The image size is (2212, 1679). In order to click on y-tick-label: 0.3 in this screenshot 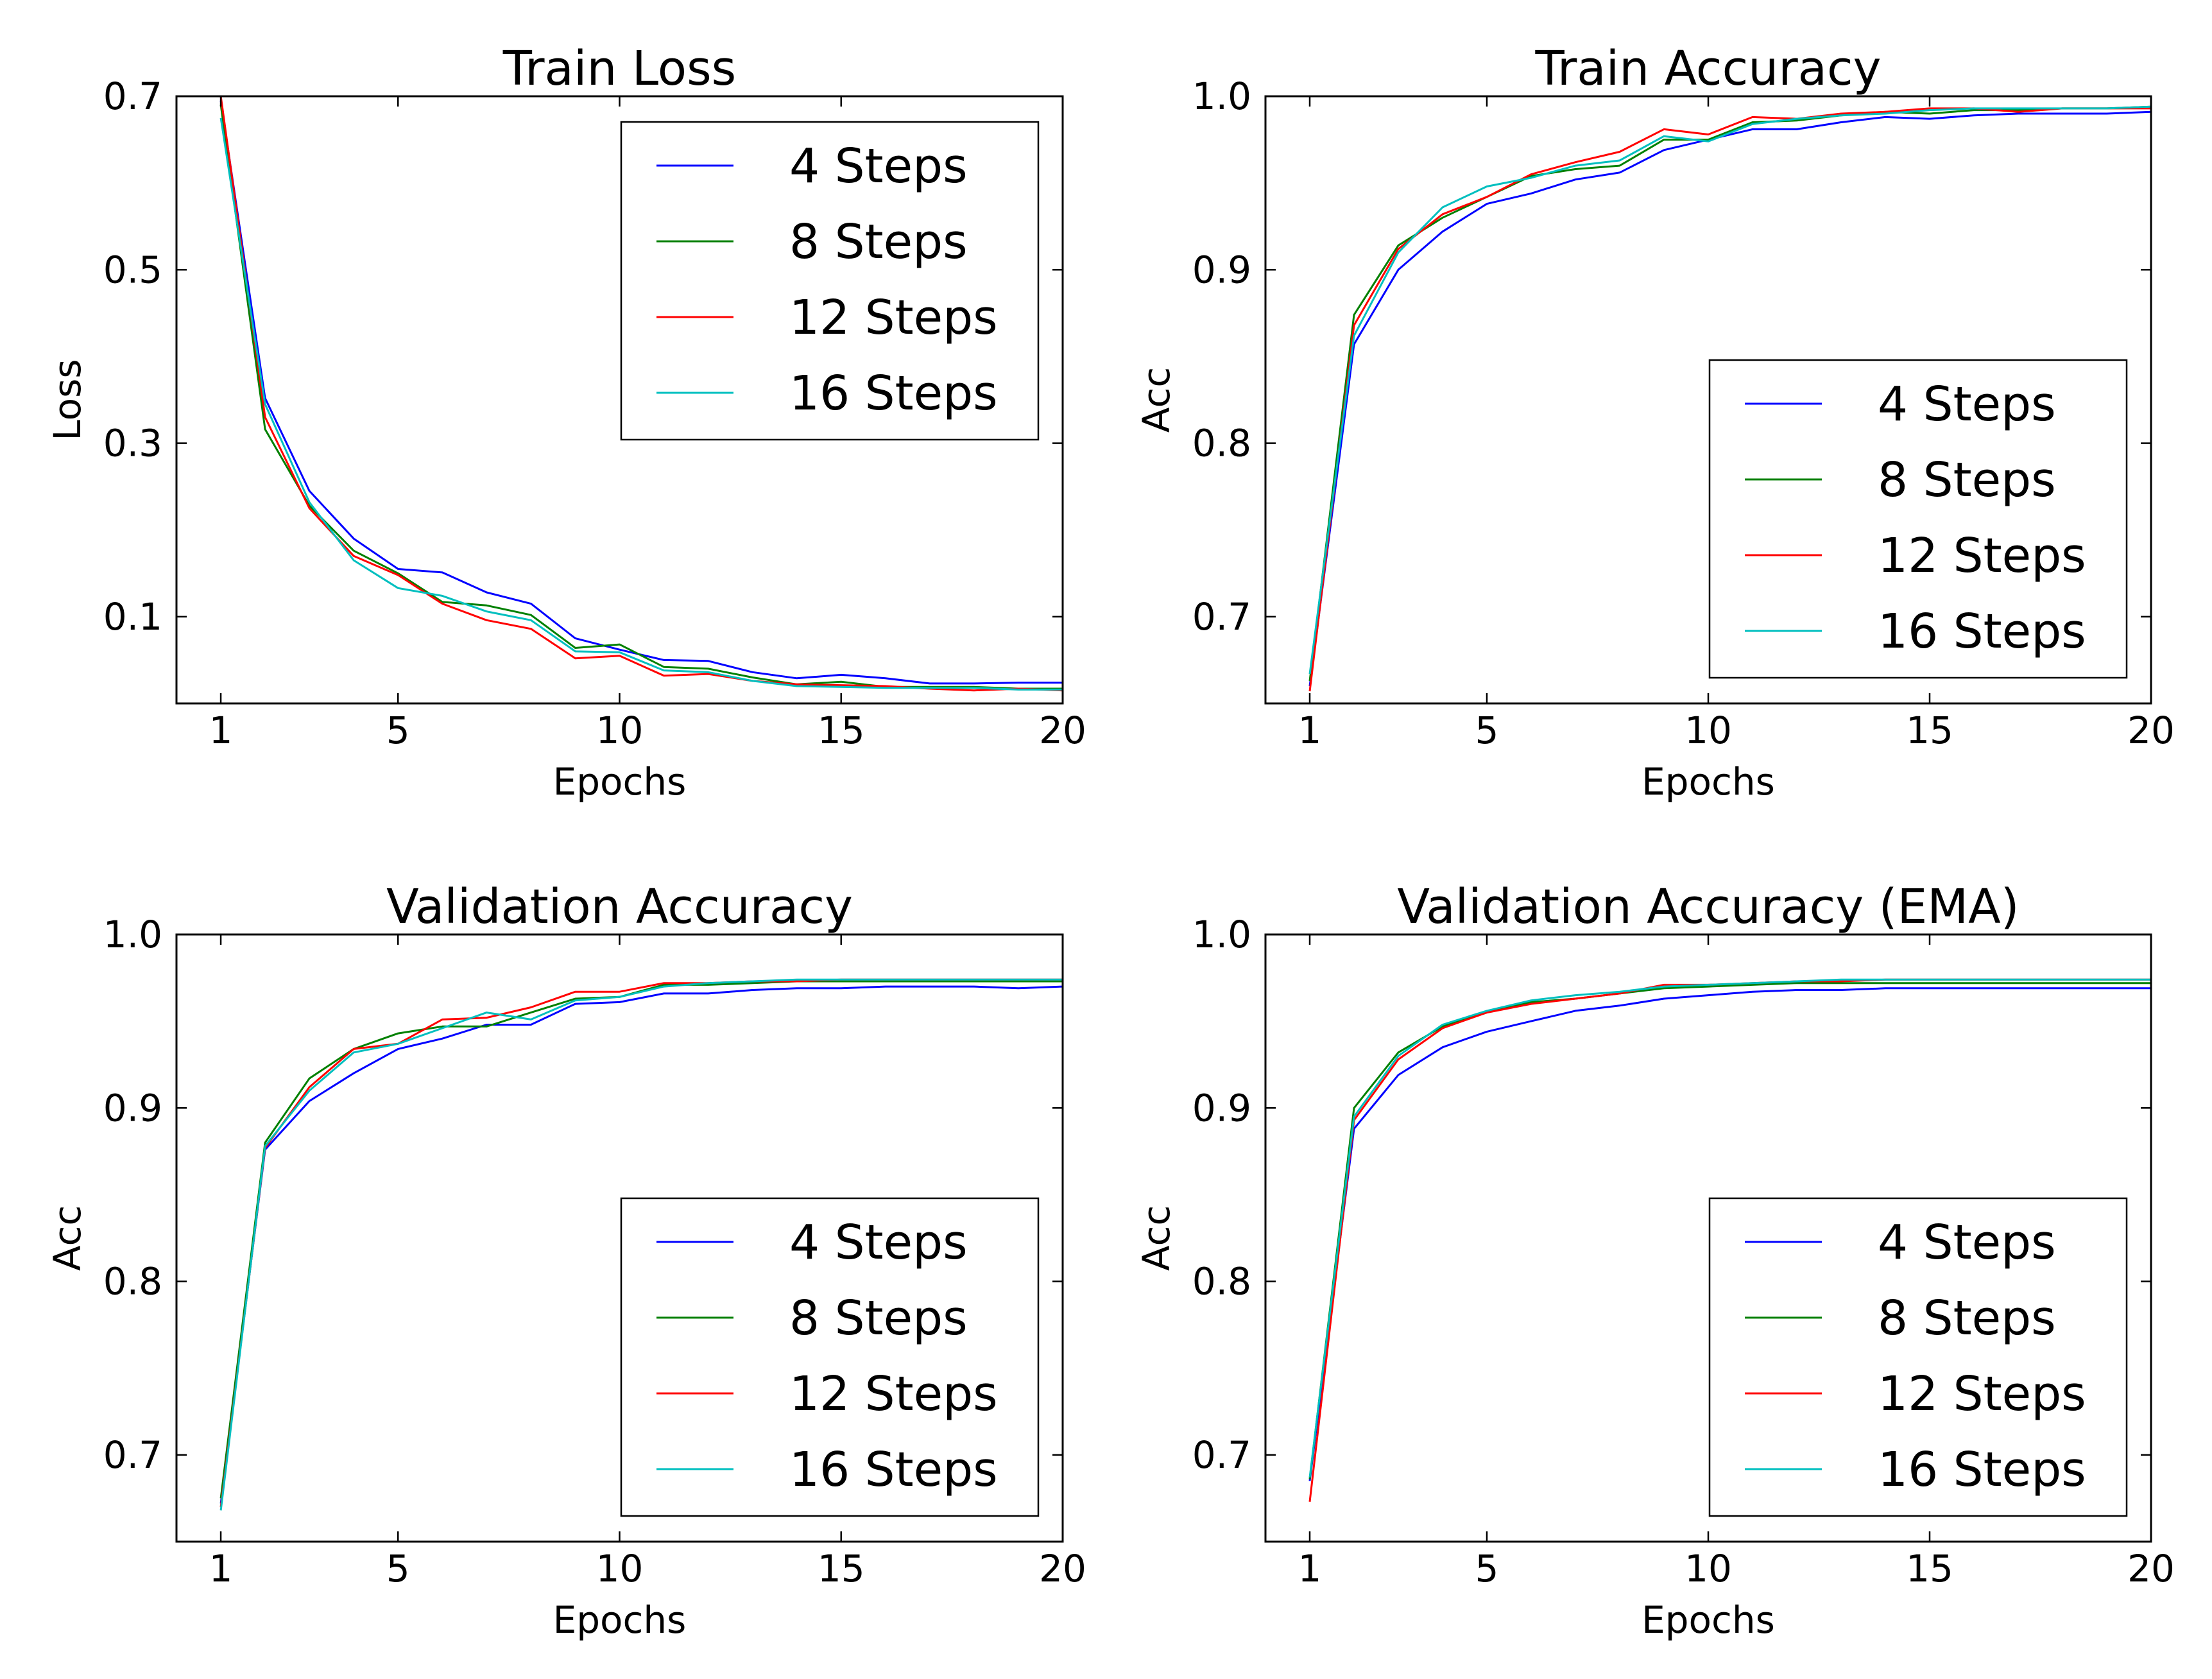, I will do `click(132, 444)`.